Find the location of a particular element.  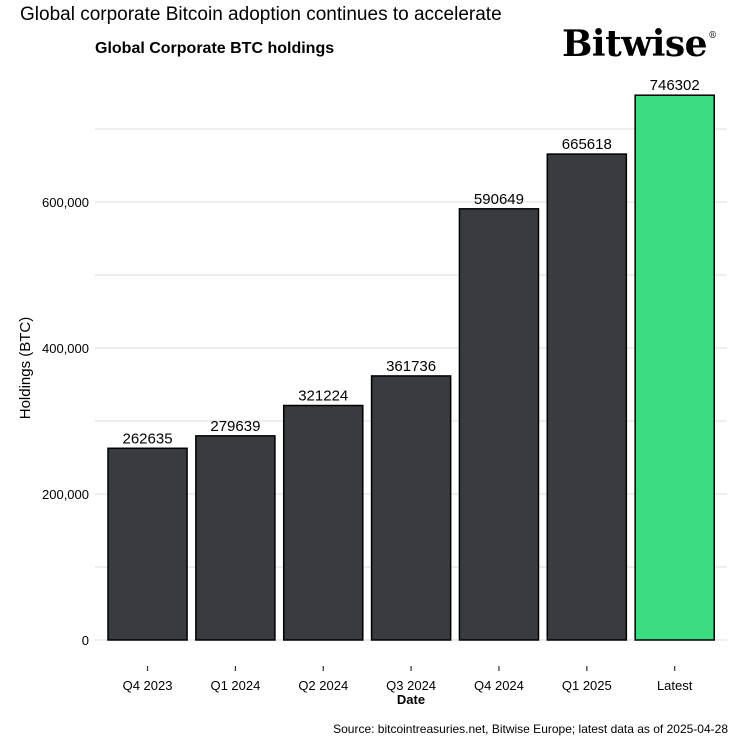

bar-q1-2024 is located at coordinates (235, 538).